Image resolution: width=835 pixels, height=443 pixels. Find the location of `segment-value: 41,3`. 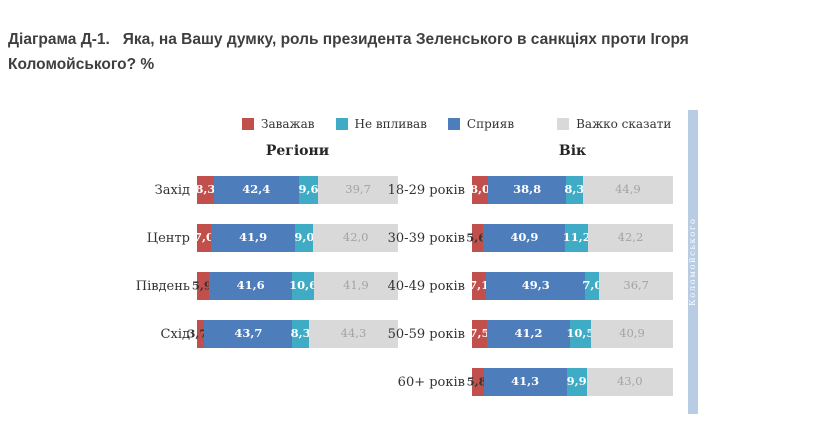

segment-value: 41,3 is located at coordinates (525, 381).